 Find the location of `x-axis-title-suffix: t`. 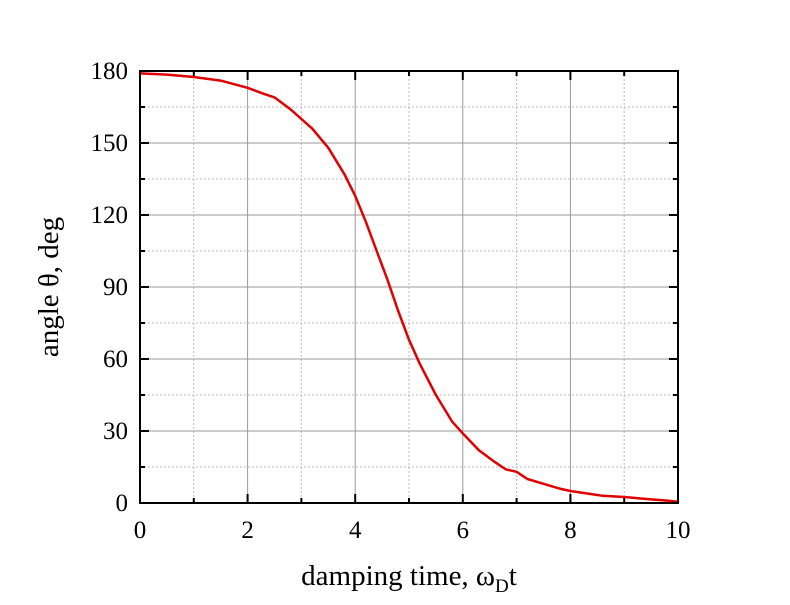

x-axis-title-suffix: t is located at coordinates (513, 576).